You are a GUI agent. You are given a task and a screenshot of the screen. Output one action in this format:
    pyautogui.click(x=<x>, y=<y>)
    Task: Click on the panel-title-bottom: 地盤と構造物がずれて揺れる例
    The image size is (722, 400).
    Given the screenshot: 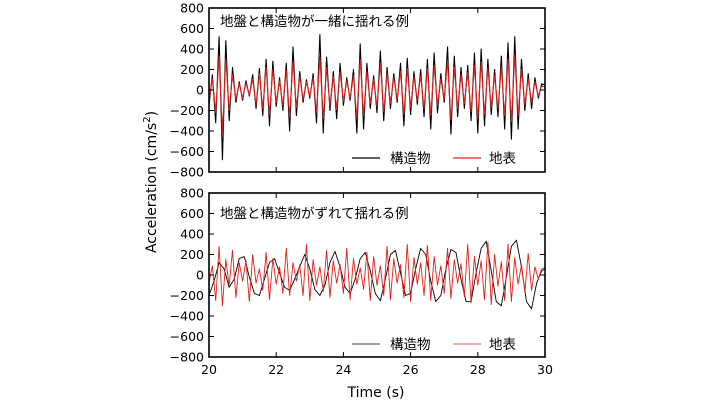 What is the action you would take?
    pyautogui.click(x=314, y=214)
    